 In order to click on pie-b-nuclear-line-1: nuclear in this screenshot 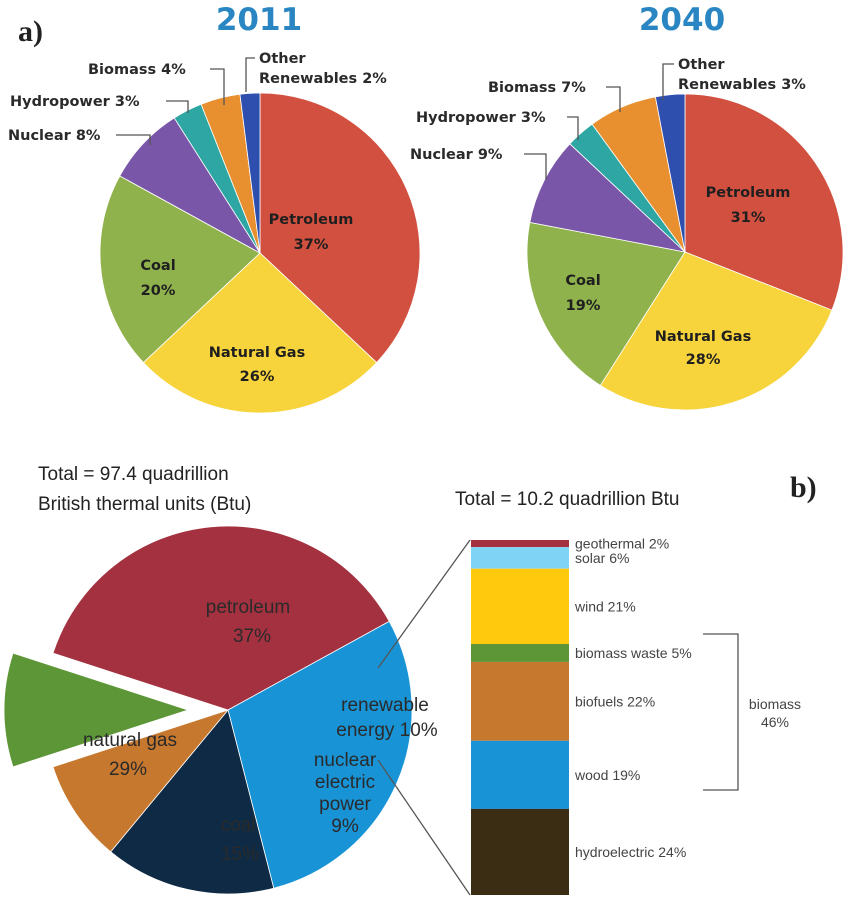, I will do `click(345, 760)`.